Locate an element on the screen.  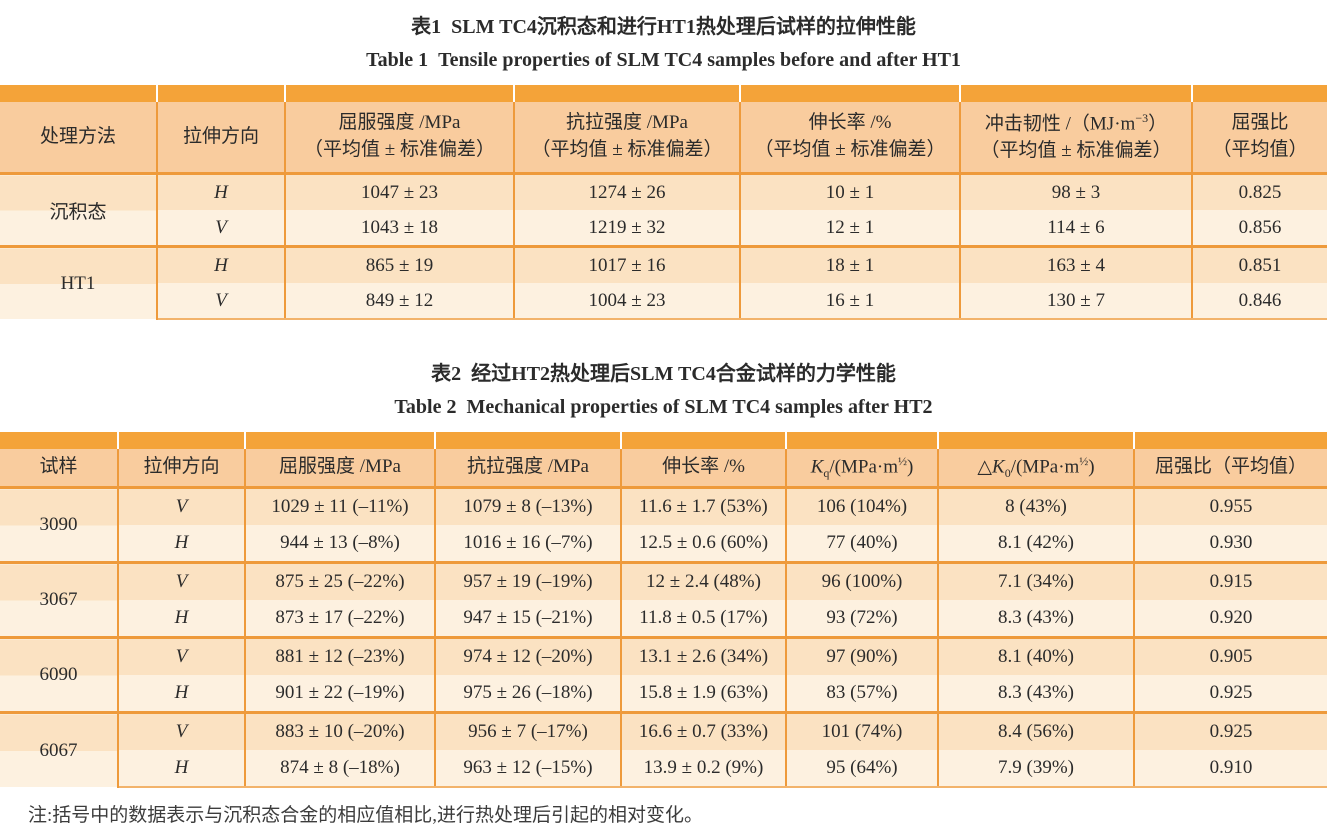
cell: 1274 ± 26 is located at coordinates (627, 191).